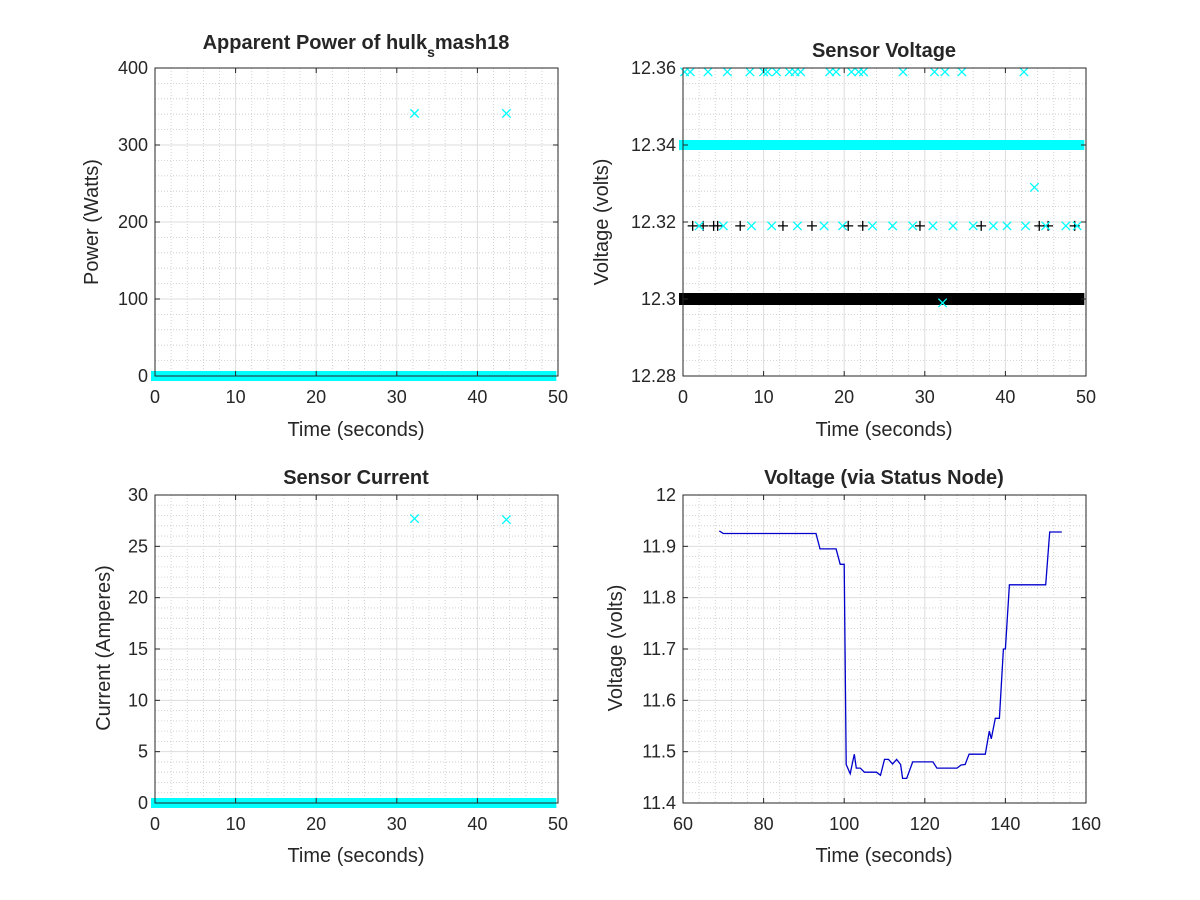  I want to click on plot-area-apparent-power: 0 10 20 30 40 50 0 100 200 300 400, so click(343, 232).